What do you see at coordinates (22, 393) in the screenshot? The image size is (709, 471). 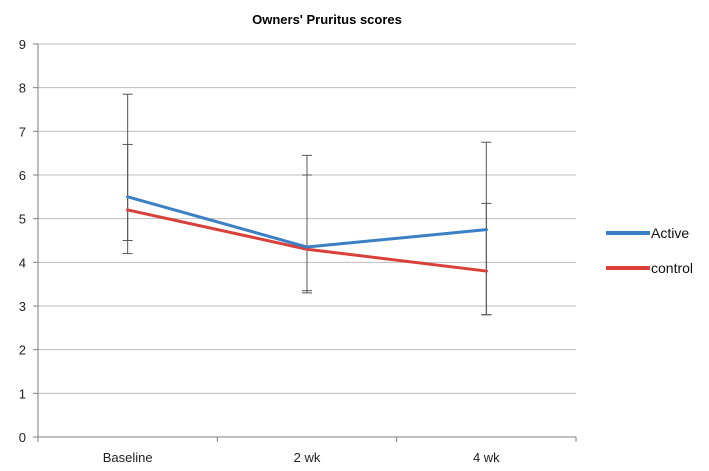 I see `y-tick-label: 1` at bounding box center [22, 393].